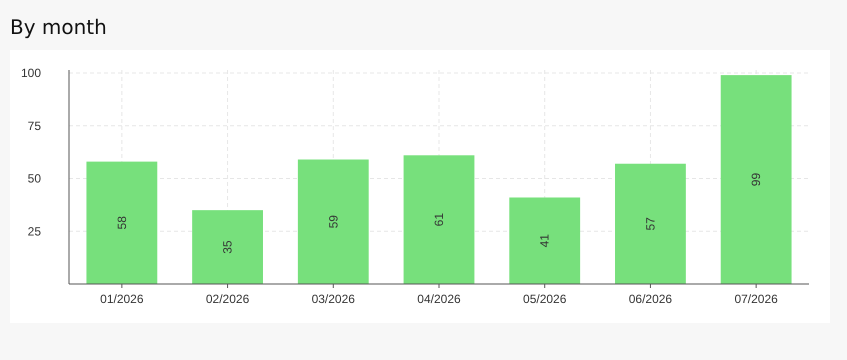 This screenshot has width=847, height=360. I want to click on x-tick-label: 02/2026, so click(228, 299).